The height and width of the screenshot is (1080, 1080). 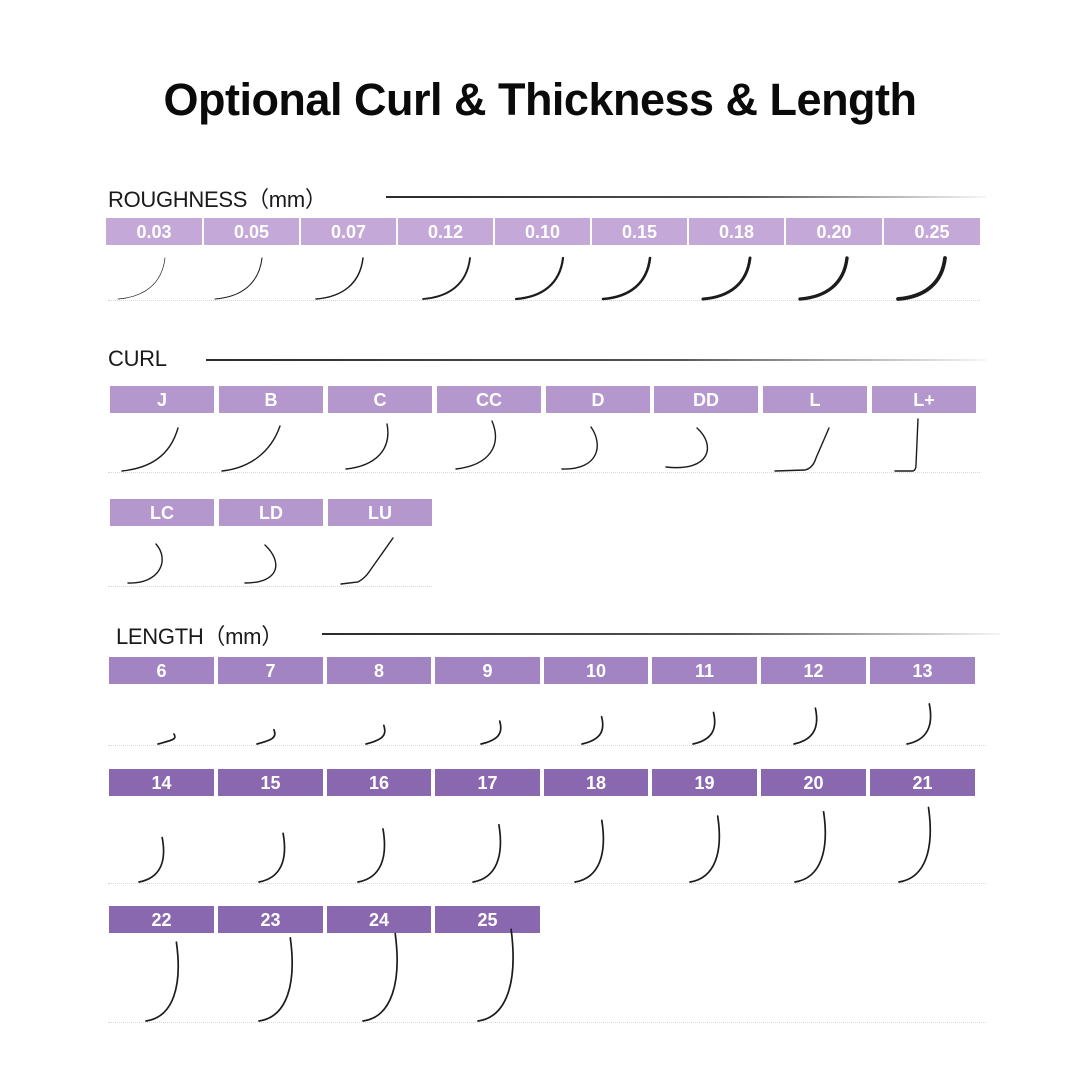 What do you see at coordinates (922, 782) in the screenshot?
I see `length-label: 21` at bounding box center [922, 782].